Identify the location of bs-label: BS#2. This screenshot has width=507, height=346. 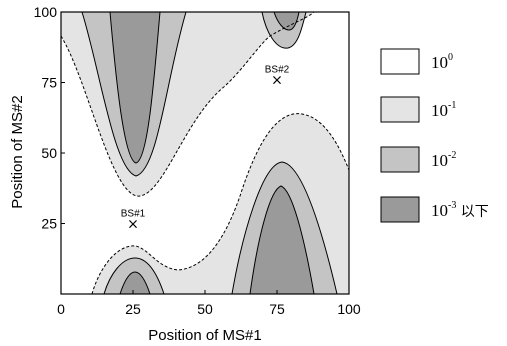
(277, 70).